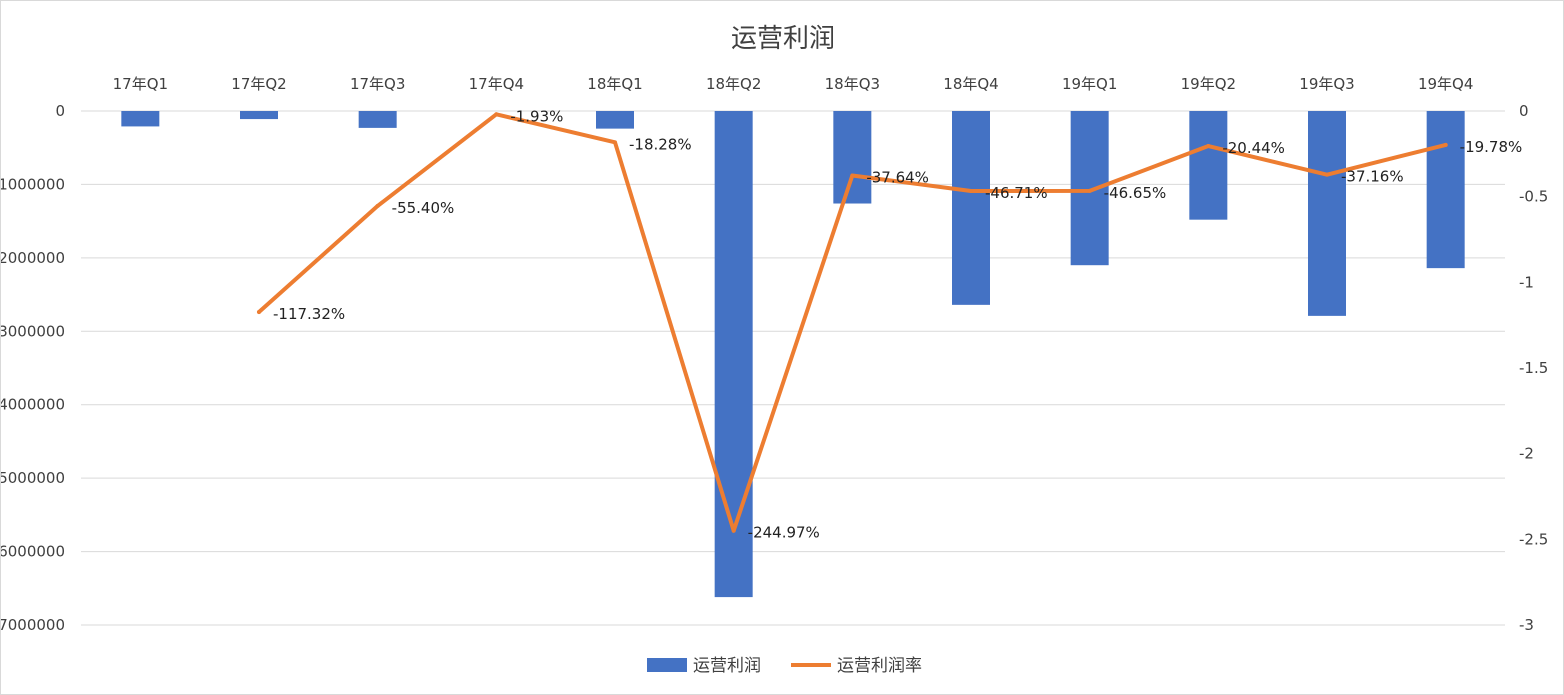  I want to click on line-data-label: -18.28%, so click(660, 144).